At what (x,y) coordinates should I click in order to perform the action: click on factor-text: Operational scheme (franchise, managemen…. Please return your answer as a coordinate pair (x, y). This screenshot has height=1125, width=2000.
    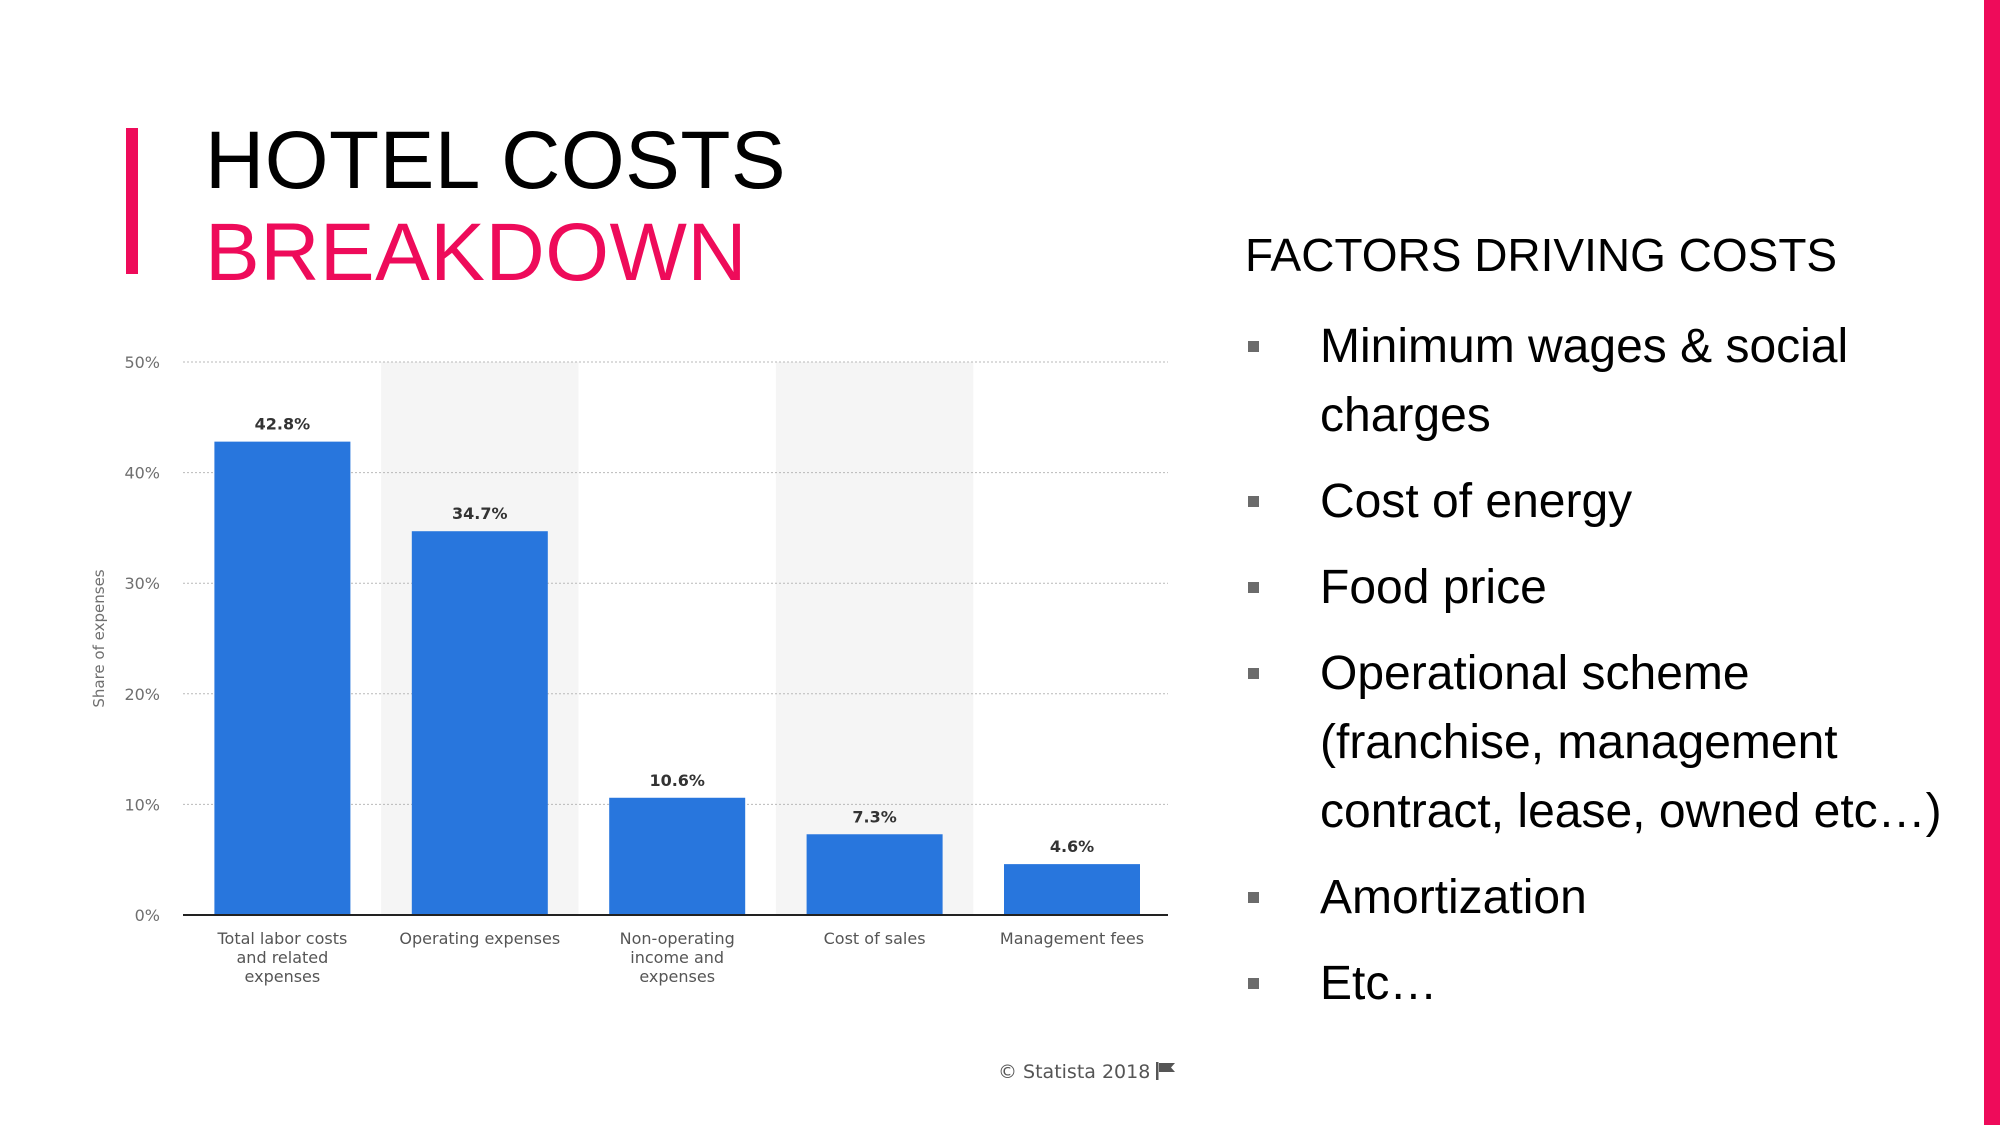
    Looking at the image, I should click on (1631, 742).